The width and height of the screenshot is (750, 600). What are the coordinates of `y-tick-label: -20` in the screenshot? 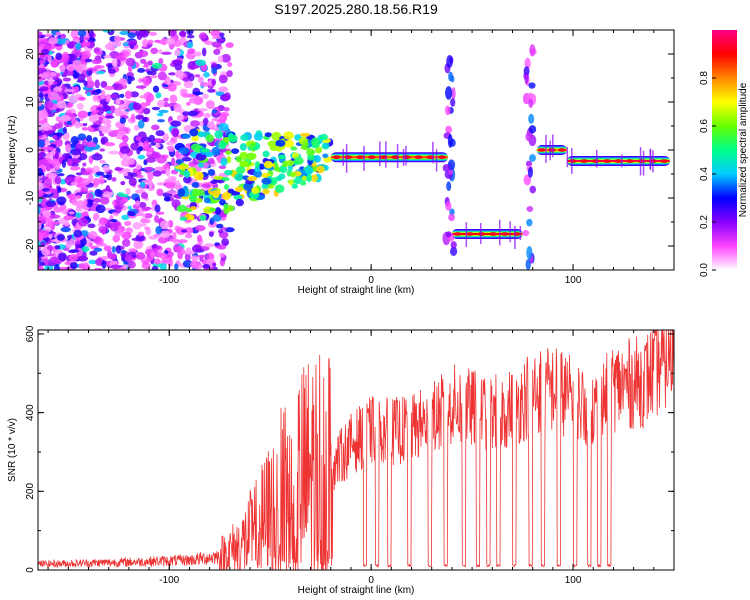 It's located at (30, 245).